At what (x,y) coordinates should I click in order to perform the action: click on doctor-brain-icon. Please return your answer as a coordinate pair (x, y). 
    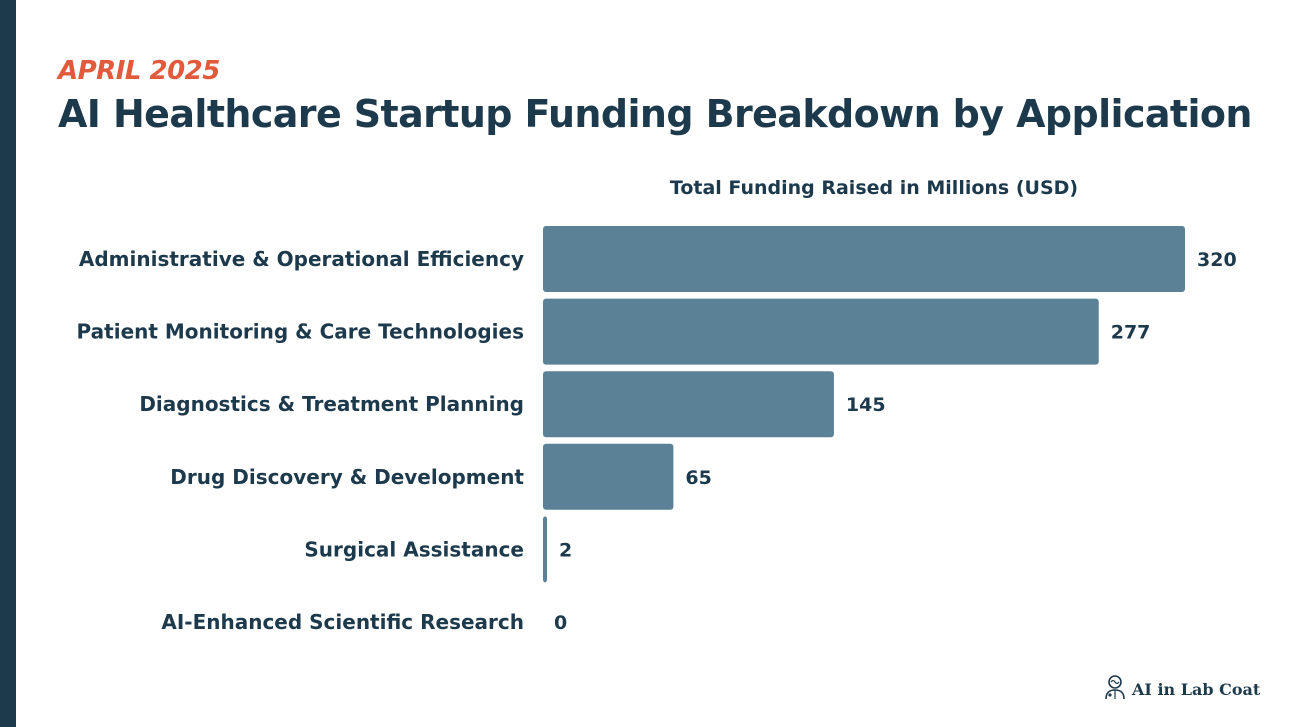
    Looking at the image, I should click on (1115, 689).